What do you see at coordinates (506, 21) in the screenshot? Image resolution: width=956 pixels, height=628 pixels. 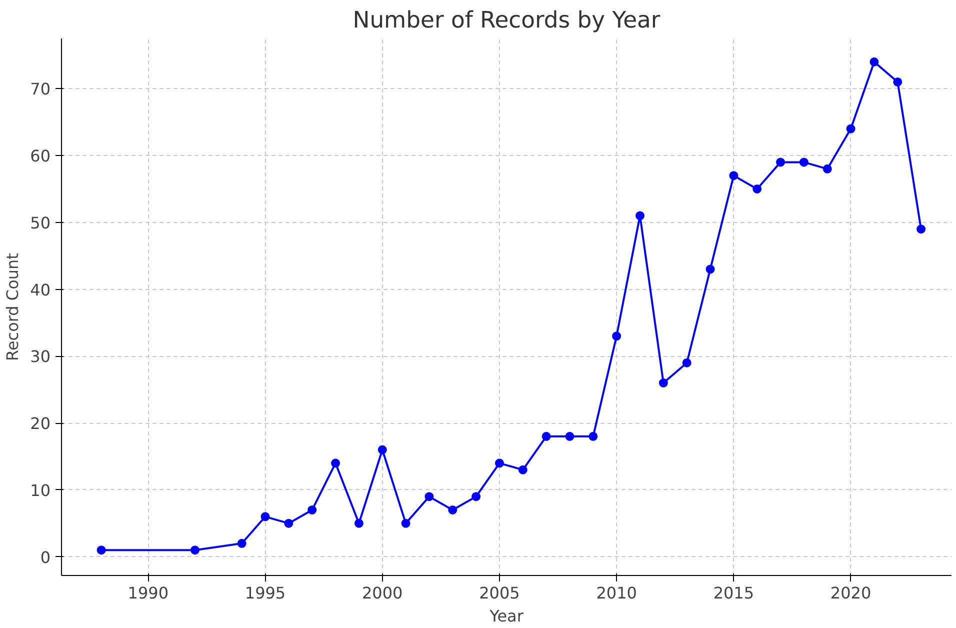 I see `chart-title: Number of Records by Year` at bounding box center [506, 21].